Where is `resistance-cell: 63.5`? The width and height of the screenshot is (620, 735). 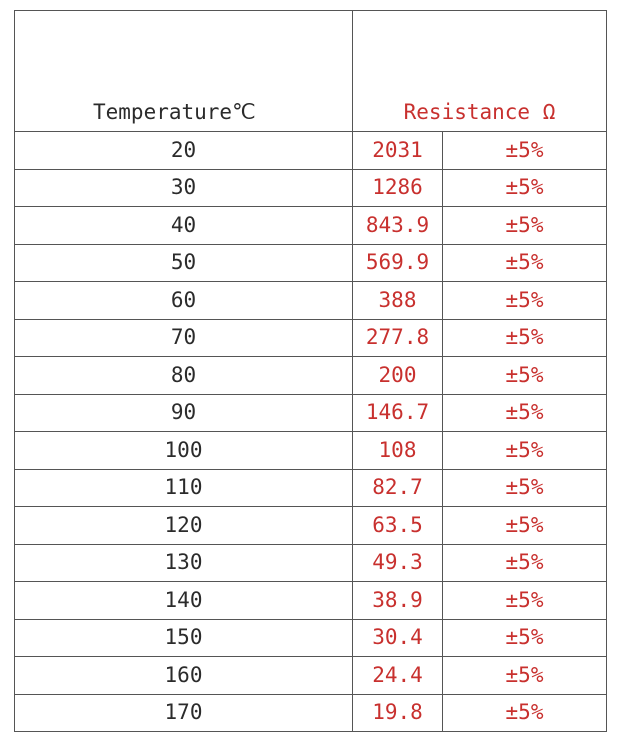
resistance-cell: 63.5 is located at coordinates (397, 525).